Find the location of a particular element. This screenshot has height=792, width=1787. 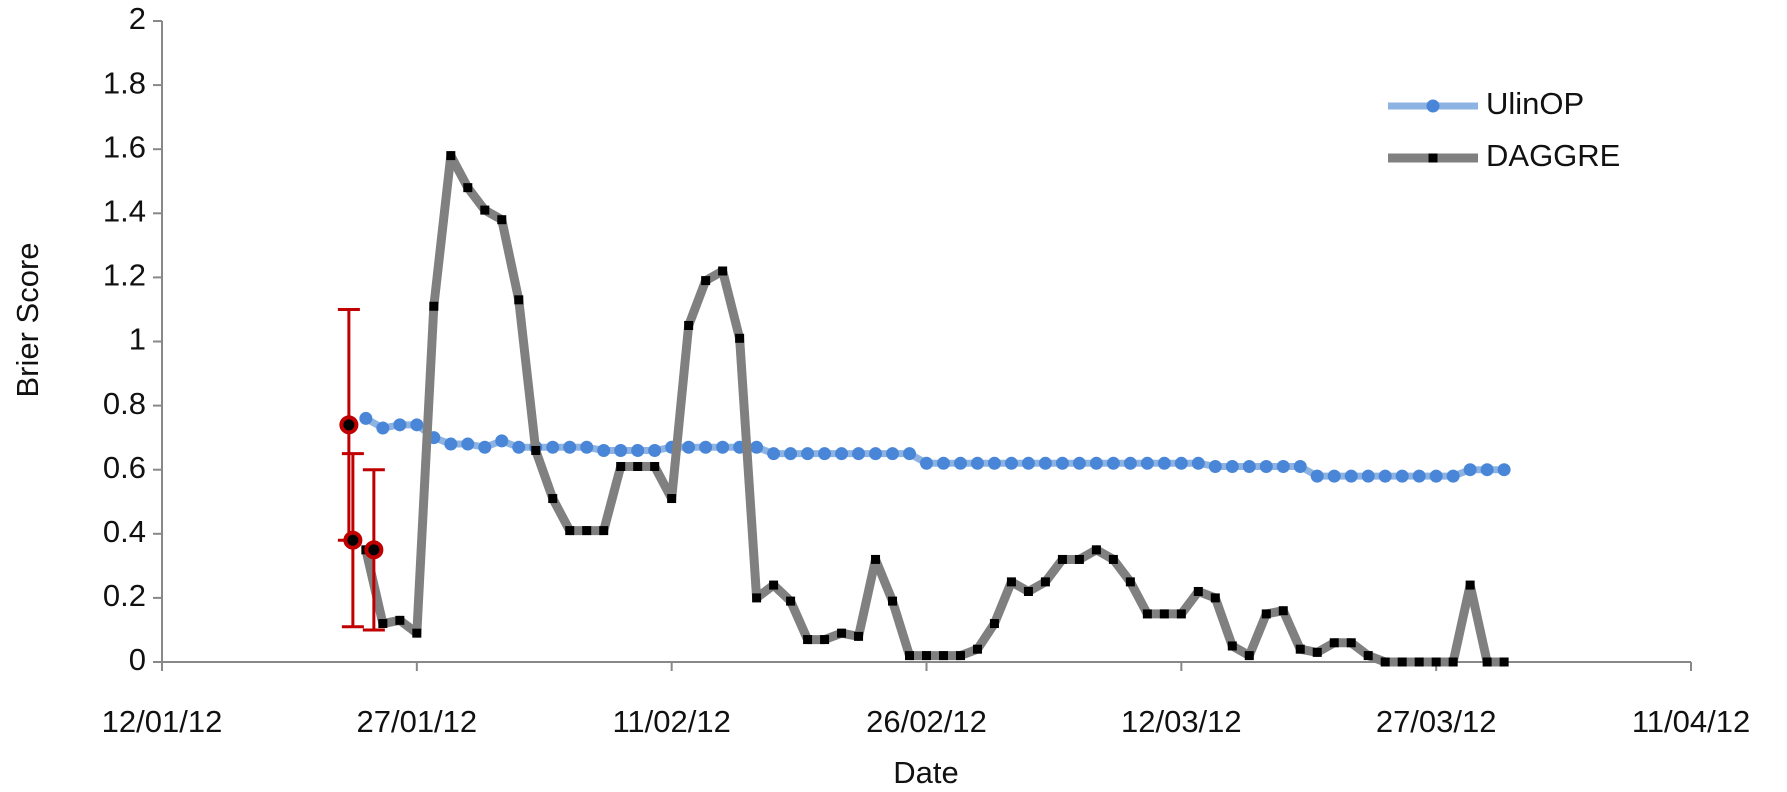

y-tick-label: 0.2 is located at coordinates (124, 595).